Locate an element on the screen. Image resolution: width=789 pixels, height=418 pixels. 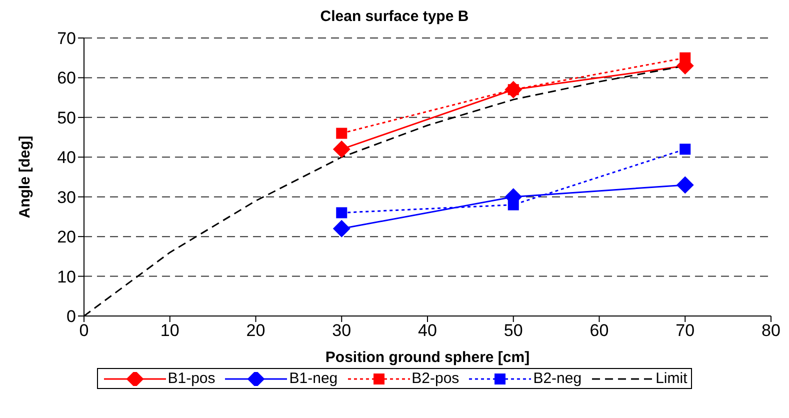
y-tick-label: 20 is located at coordinates (66, 237).